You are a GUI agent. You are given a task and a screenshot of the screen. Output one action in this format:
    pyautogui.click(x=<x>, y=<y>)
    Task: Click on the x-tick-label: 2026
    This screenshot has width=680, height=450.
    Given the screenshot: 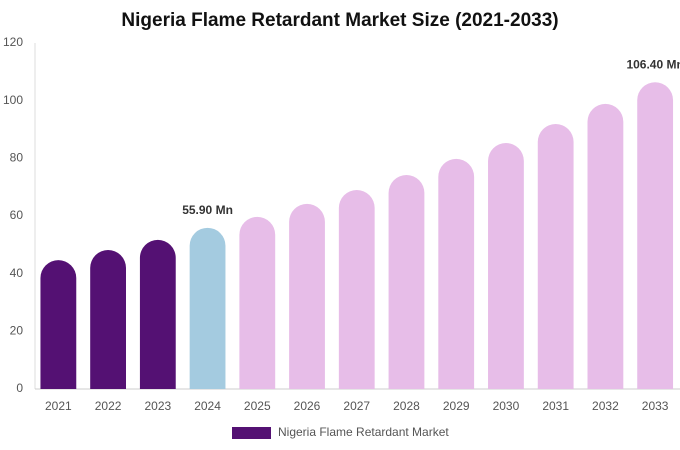 What is the action you would take?
    pyautogui.click(x=307, y=406)
    